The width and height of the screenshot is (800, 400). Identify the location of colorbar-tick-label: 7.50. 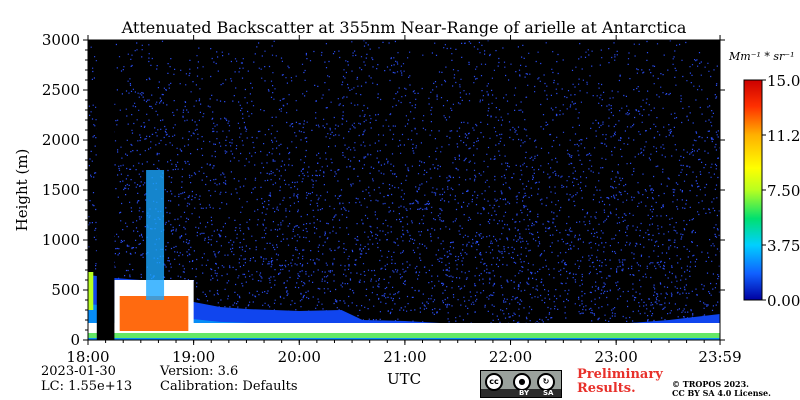
(783, 191).